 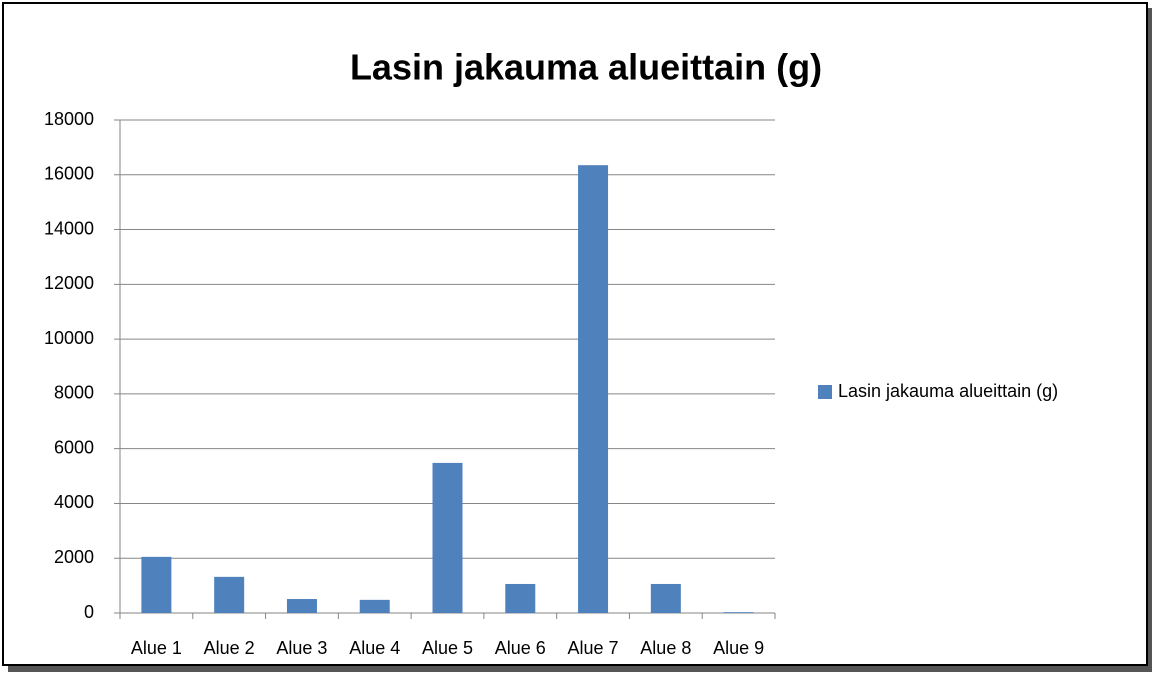 I want to click on legend-label: Lasin jakauma alueittain (g), so click(x=948, y=391).